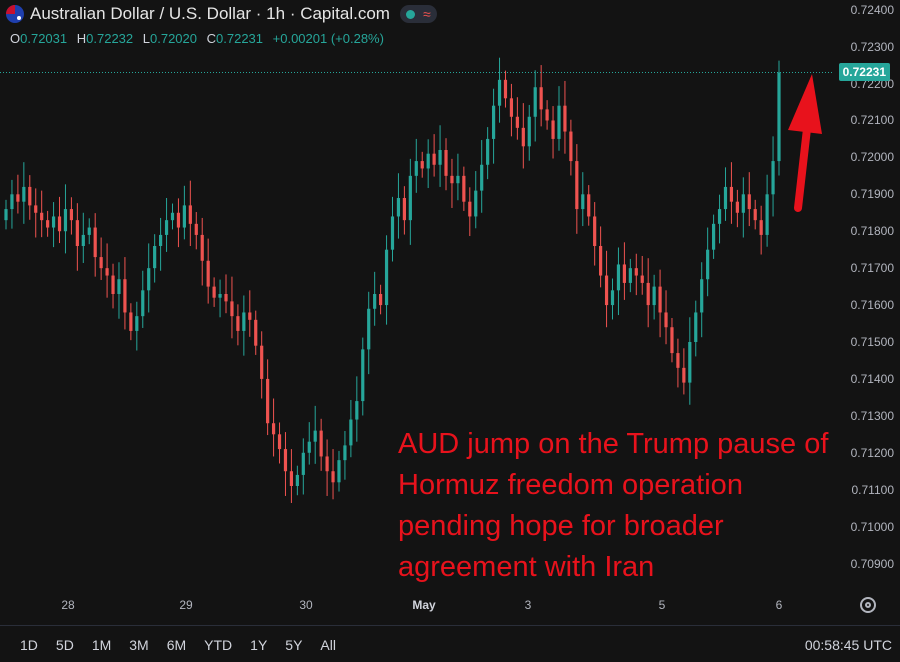 The height and width of the screenshot is (662, 900). Describe the element at coordinates (218, 645) in the screenshot. I see `timeframe-button: YTD` at that location.